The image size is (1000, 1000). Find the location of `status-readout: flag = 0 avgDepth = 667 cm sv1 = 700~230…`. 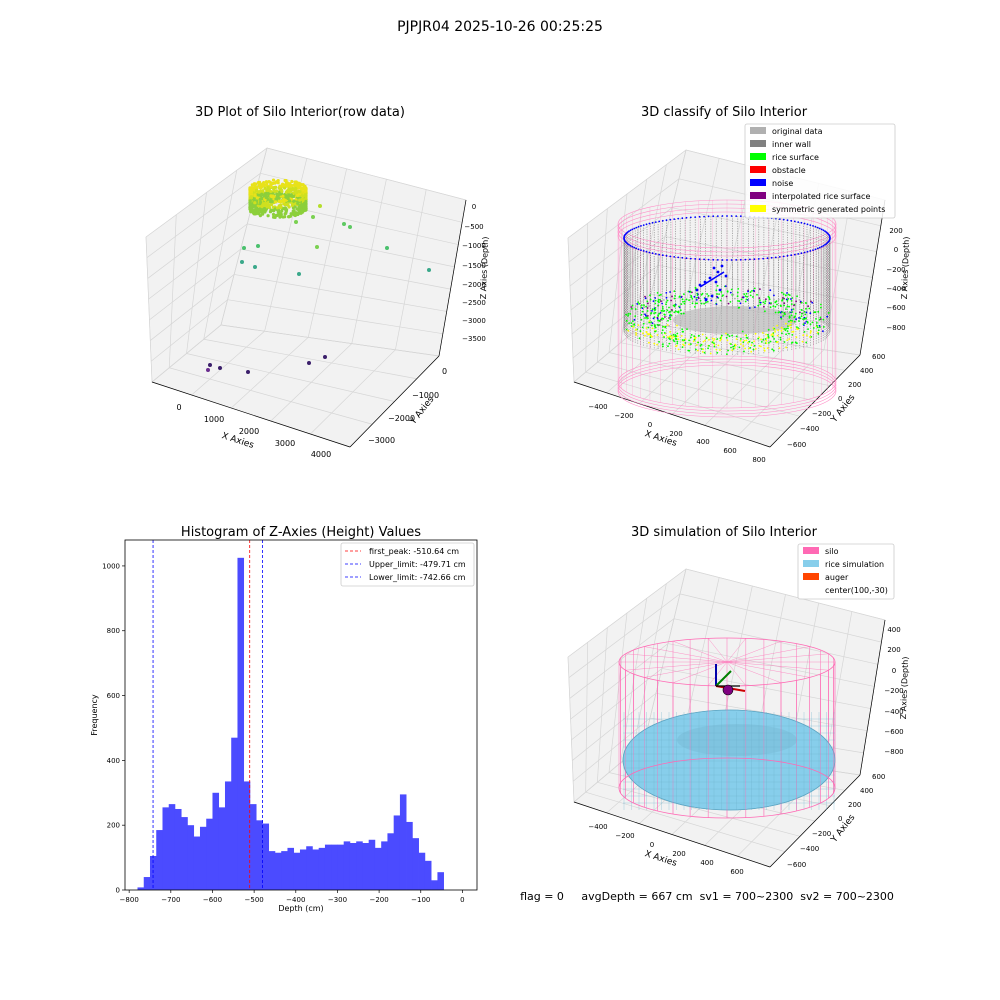

status-readout: flag = 0 avgDepth = 667 cm sv1 = 700~230… is located at coordinates (707, 896).